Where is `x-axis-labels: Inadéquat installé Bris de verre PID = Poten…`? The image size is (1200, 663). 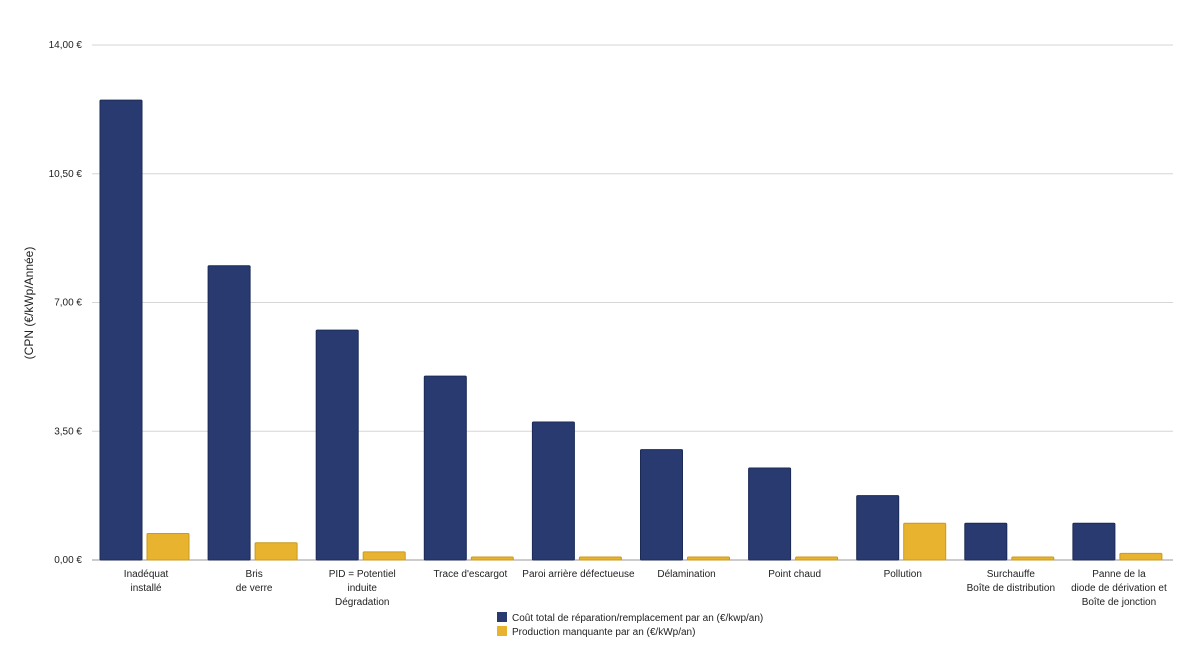 x-axis-labels: Inadéquat installé Bris de verre PID = Poten… is located at coordinates (645, 588).